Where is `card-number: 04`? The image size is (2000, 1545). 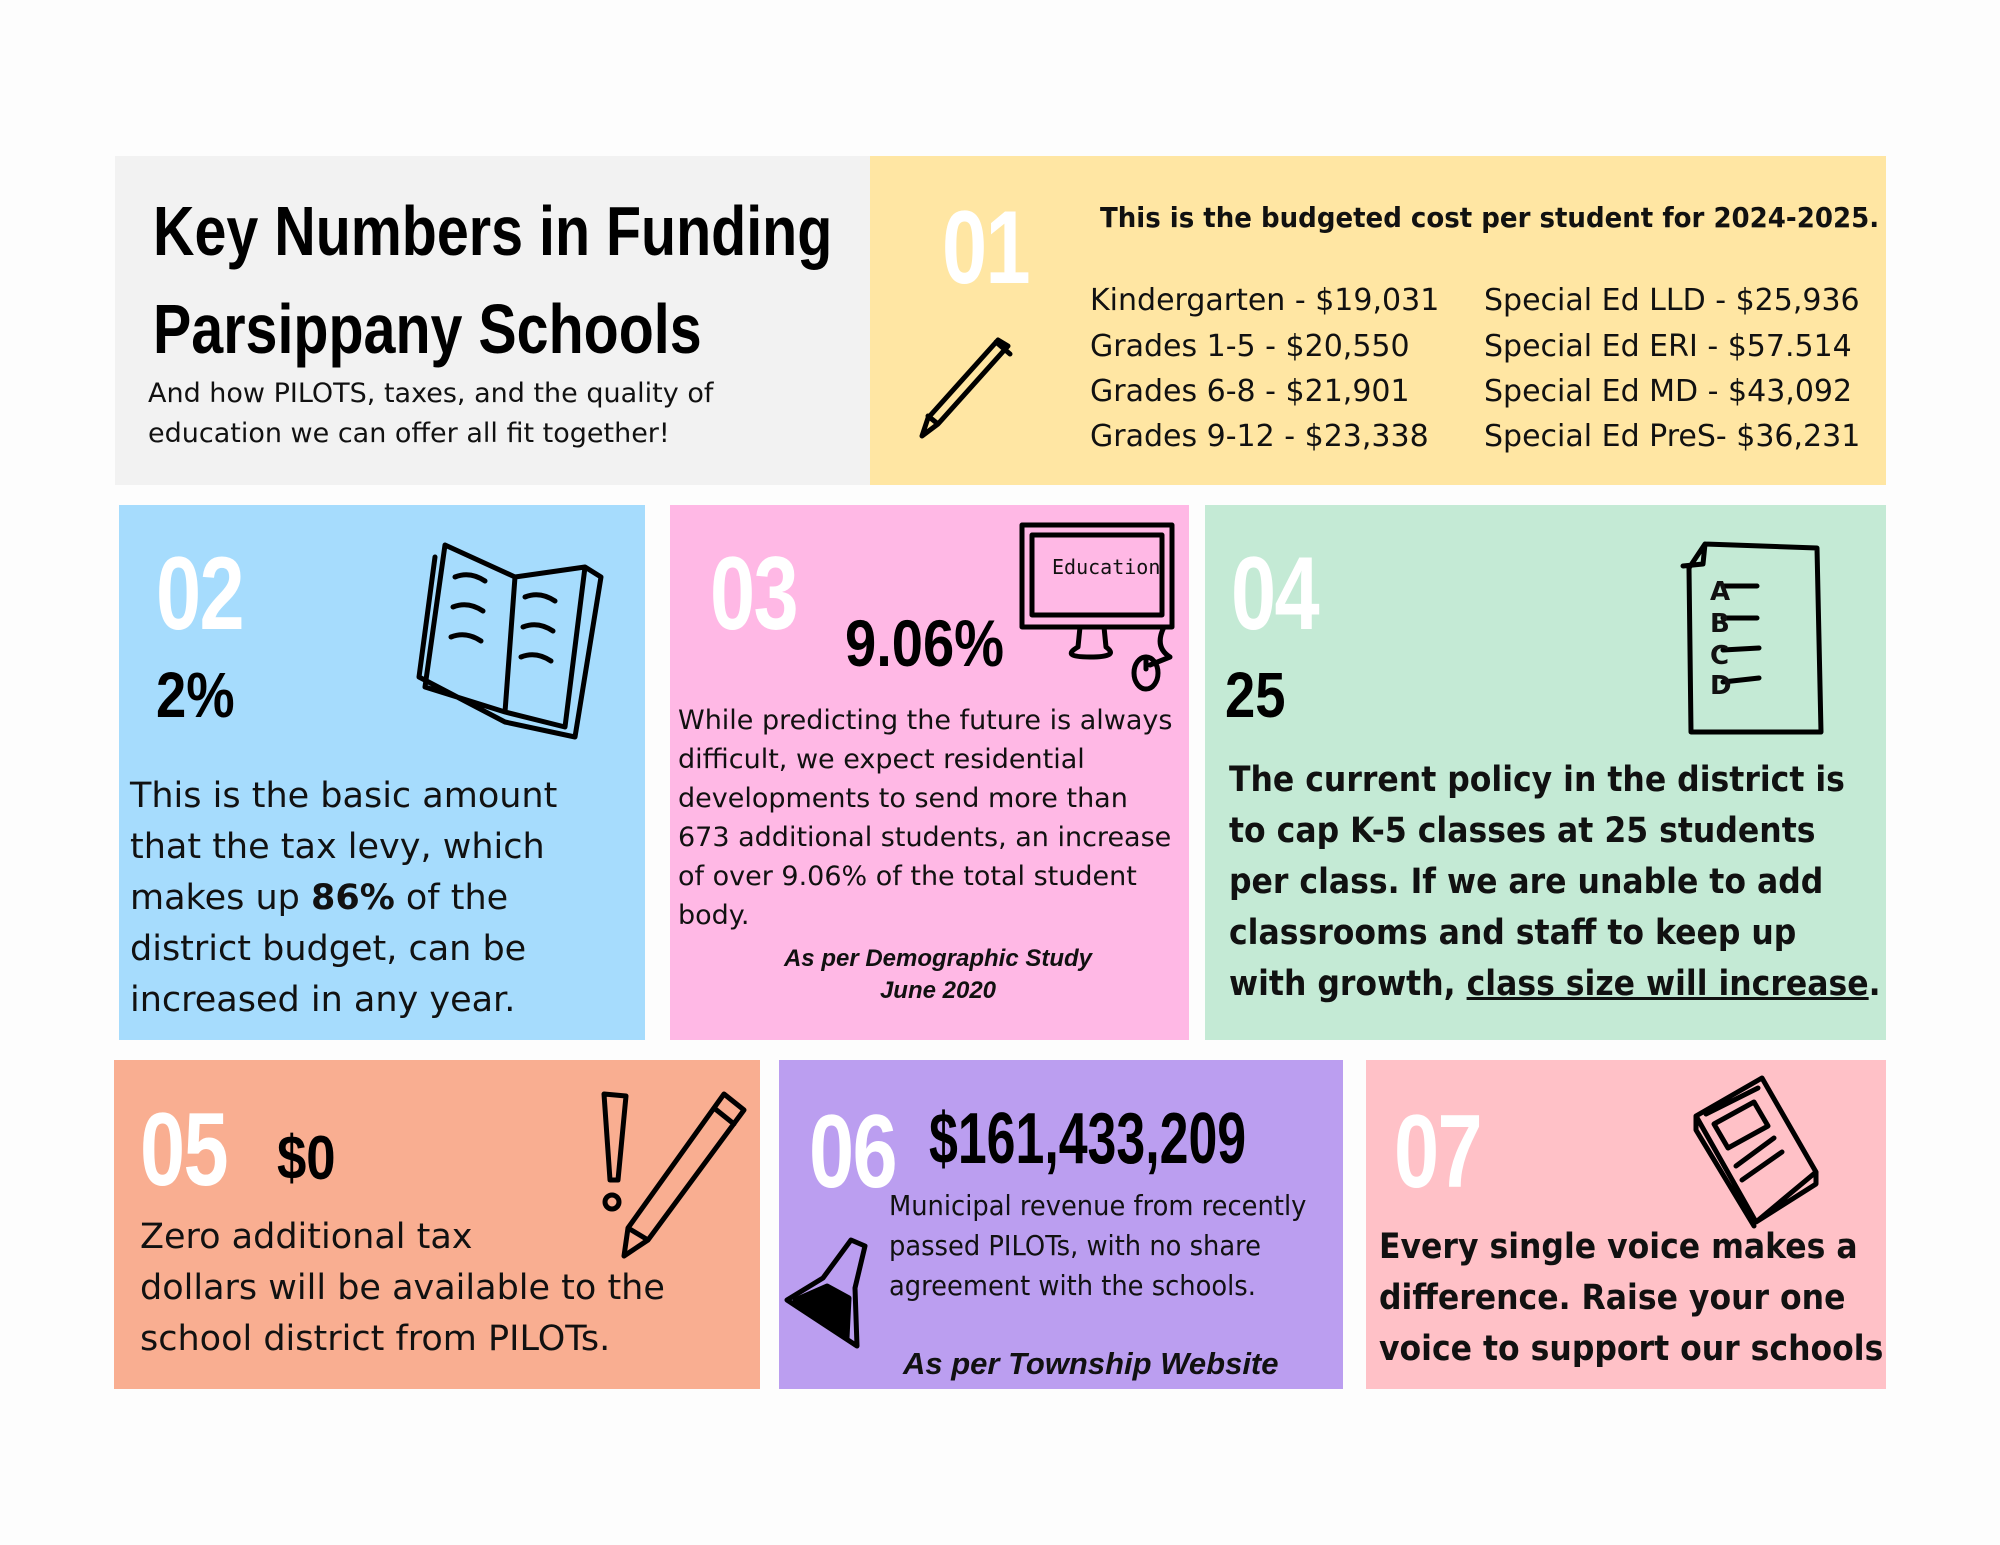 card-number: 04 is located at coordinates (1275, 594).